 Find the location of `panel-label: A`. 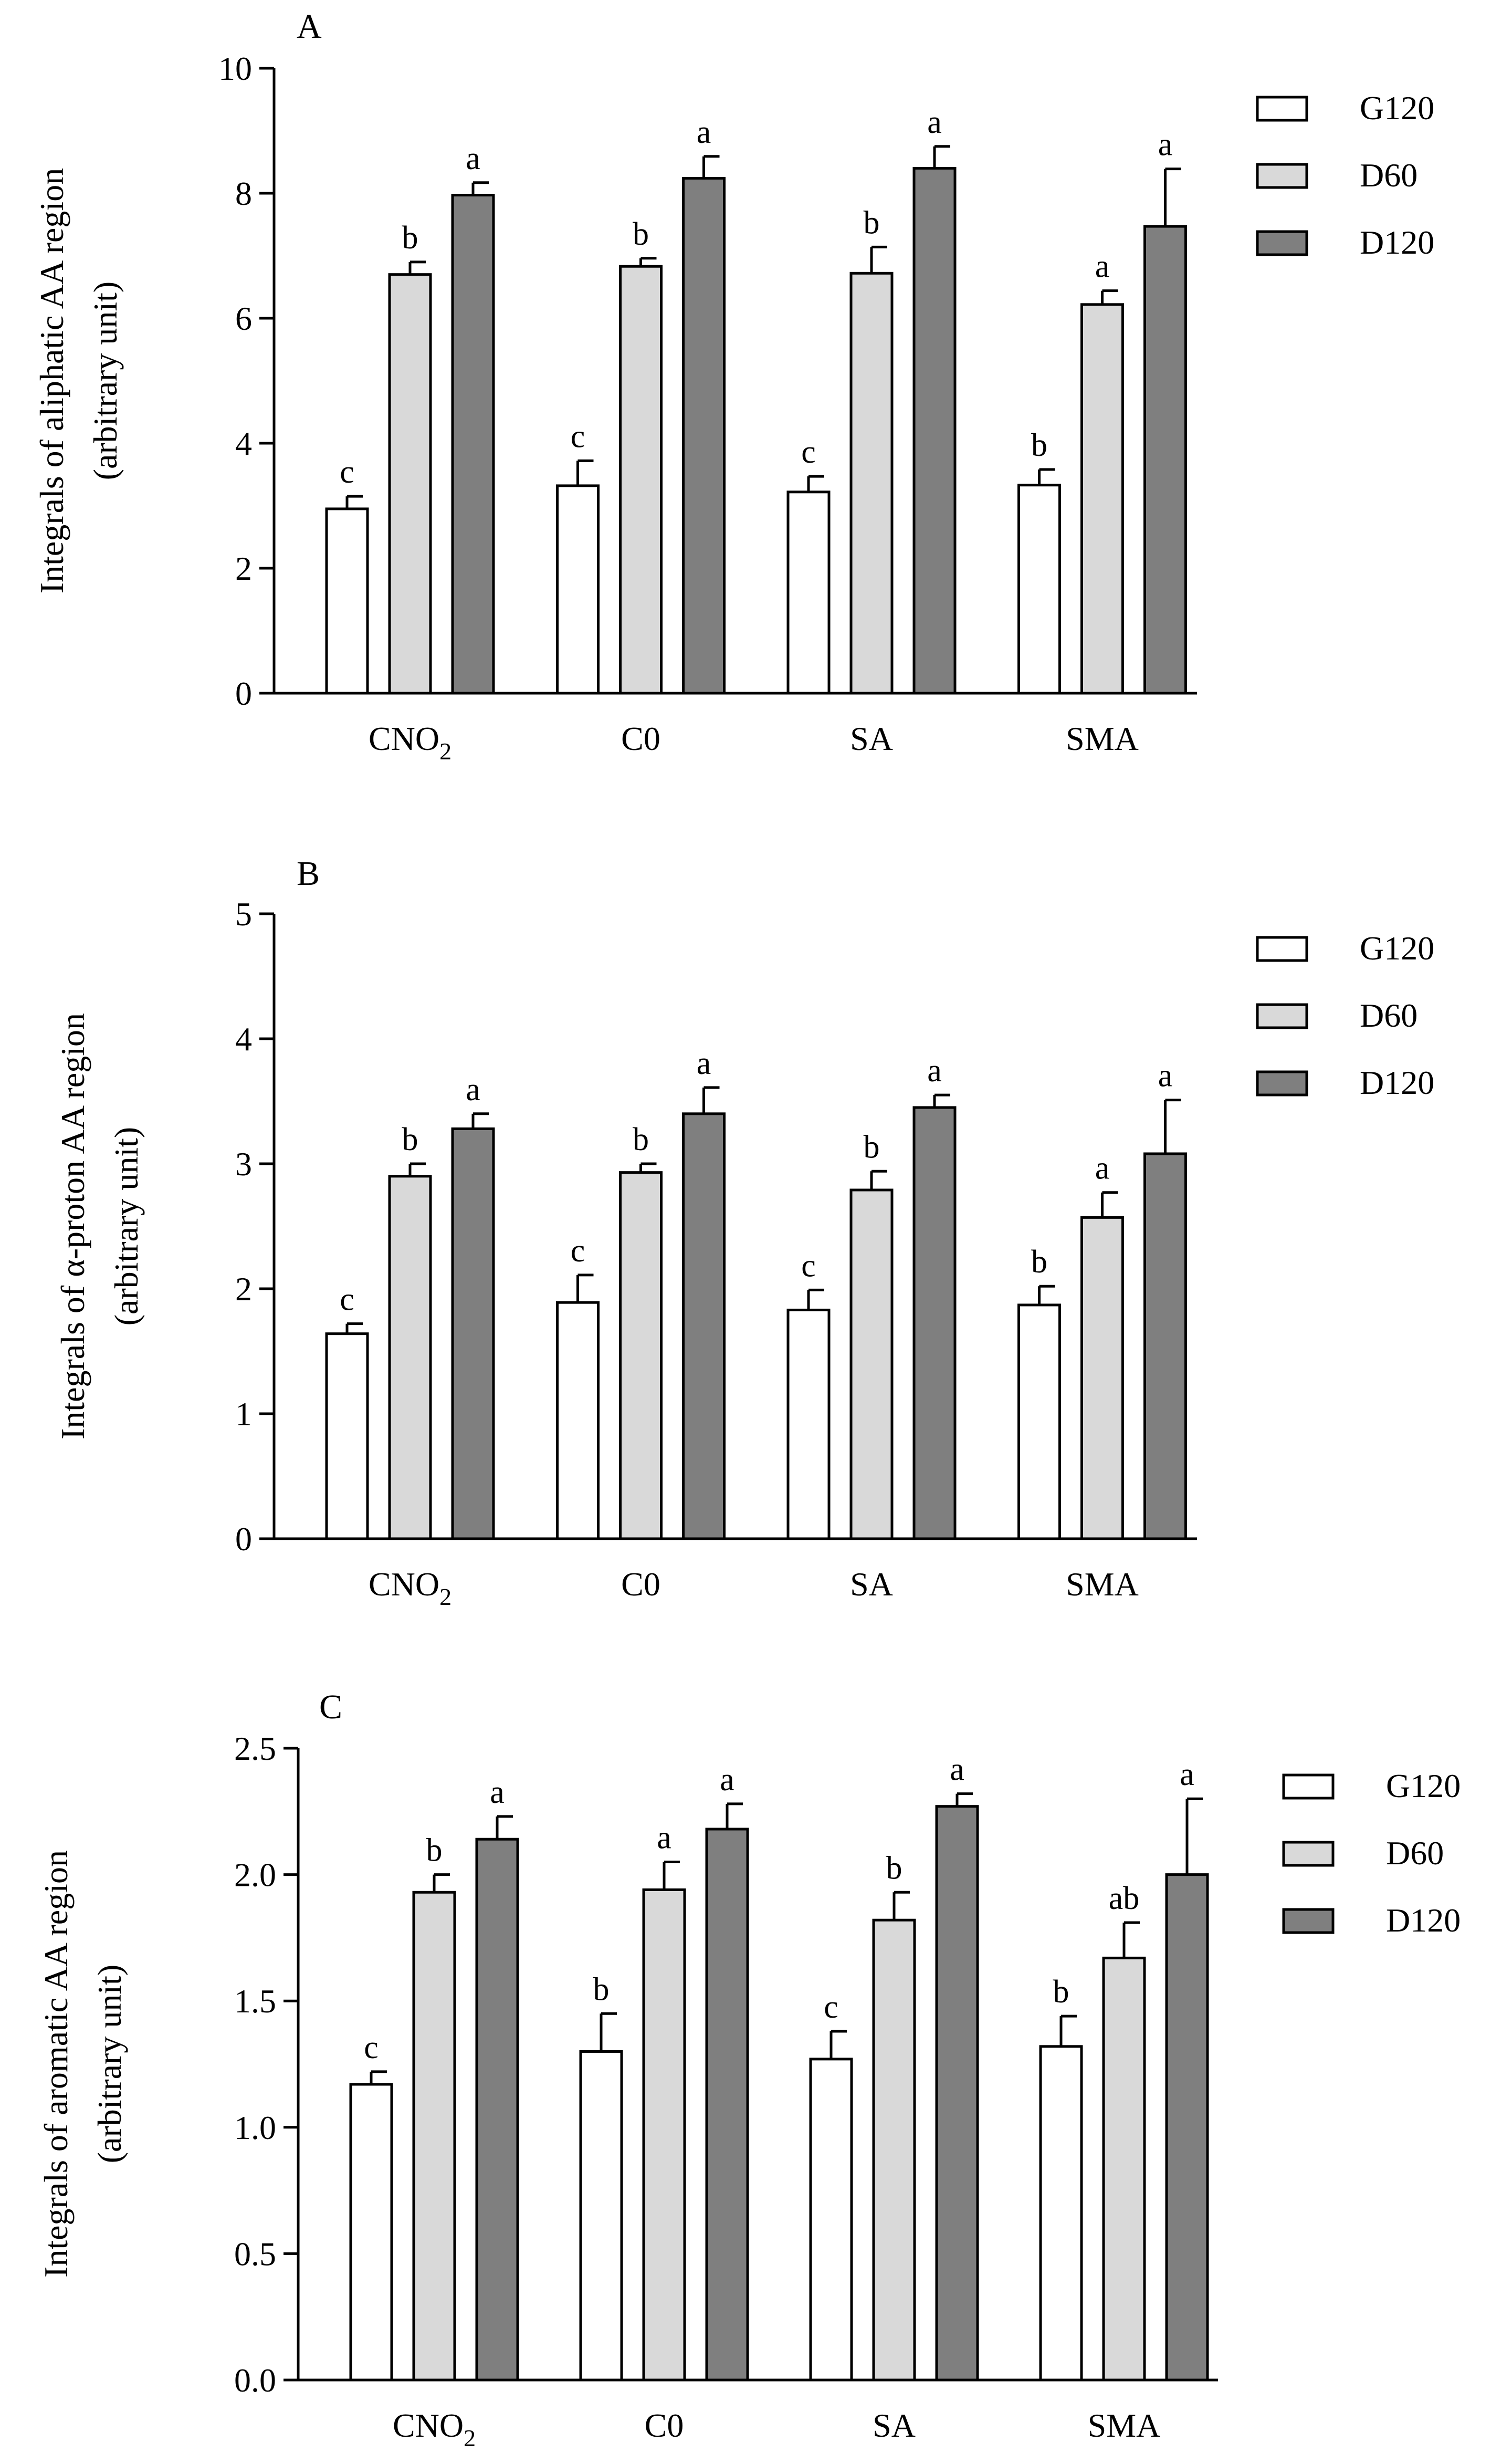

panel-label: A is located at coordinates (309, 26).